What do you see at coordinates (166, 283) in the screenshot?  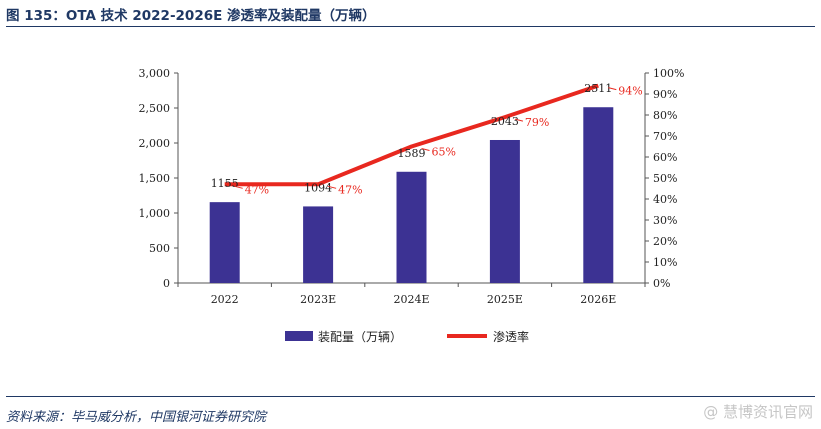 I see `left-axis-tick-label: 0` at bounding box center [166, 283].